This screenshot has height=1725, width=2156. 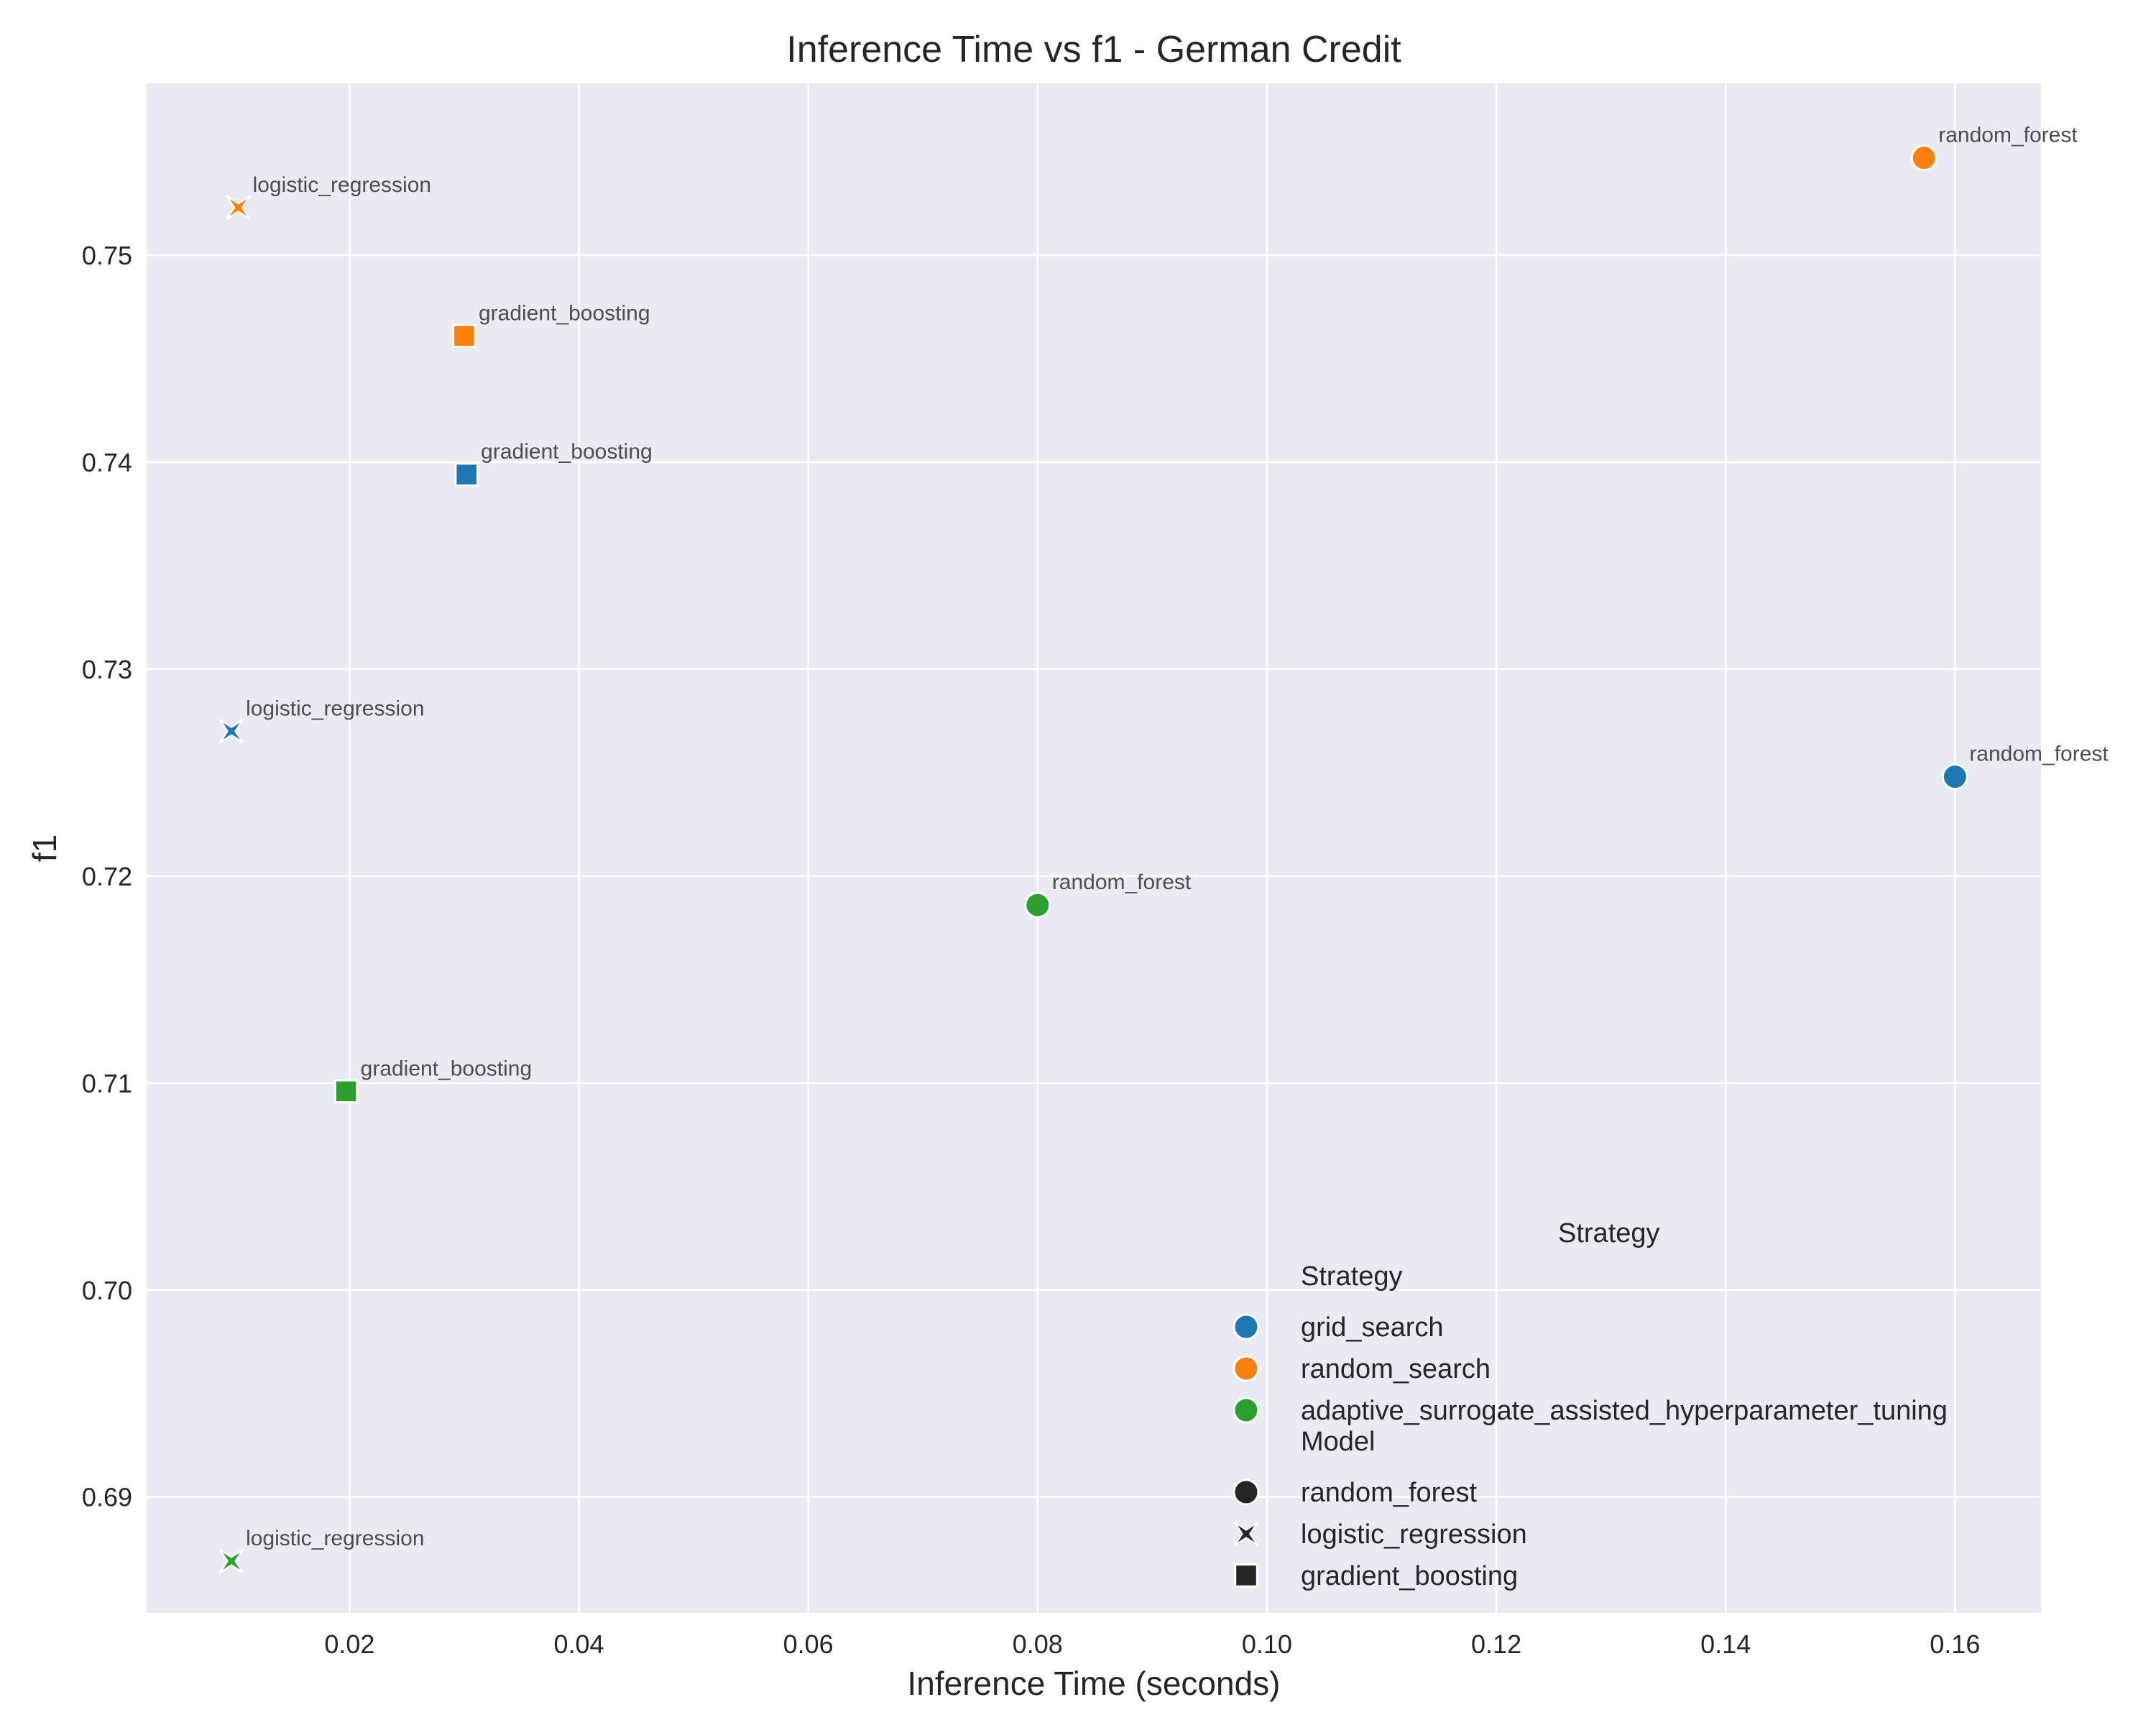 I want to click on data-point-grid_search-logistic_regression, so click(x=231, y=731).